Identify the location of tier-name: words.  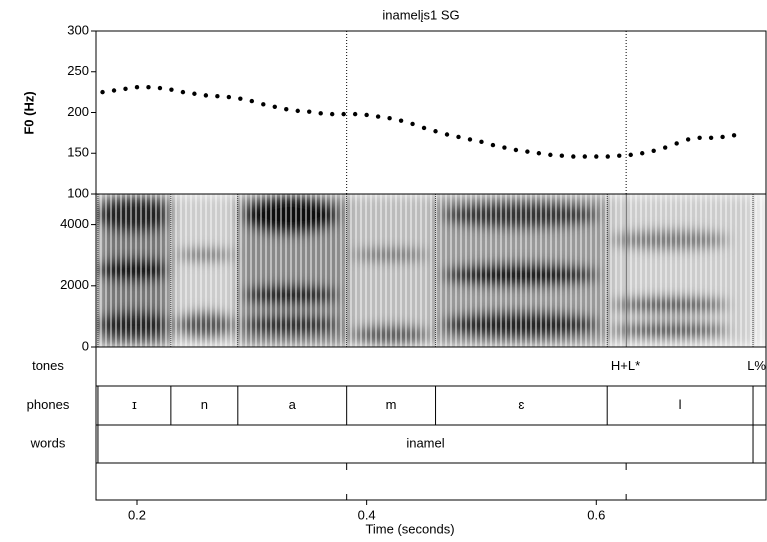
(48, 442).